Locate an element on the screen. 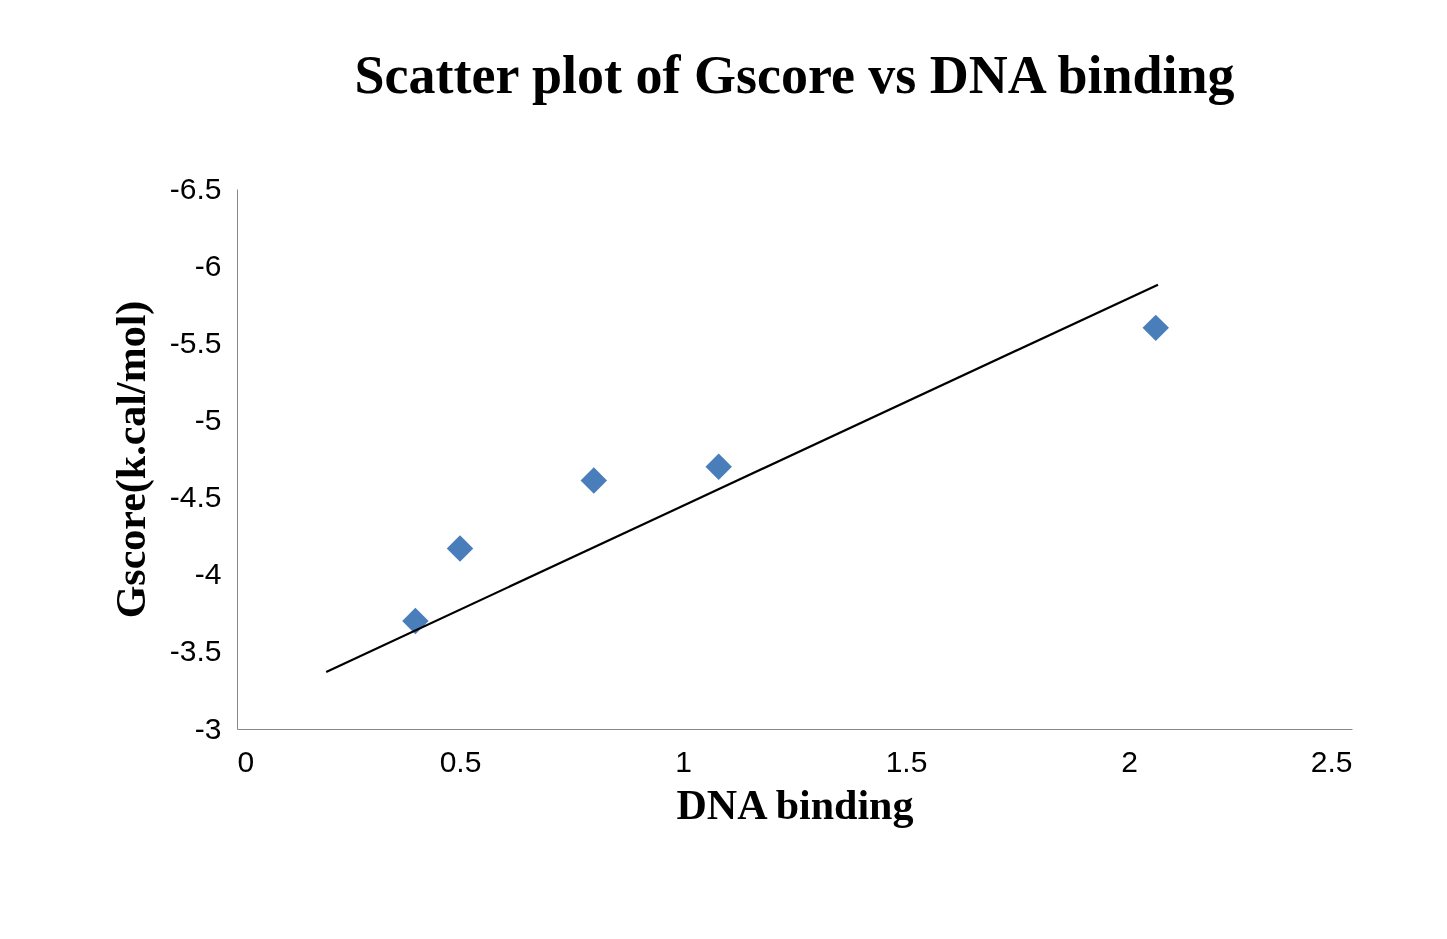 The height and width of the screenshot is (939, 1447). y-tick-label: -3 is located at coordinates (208, 728).